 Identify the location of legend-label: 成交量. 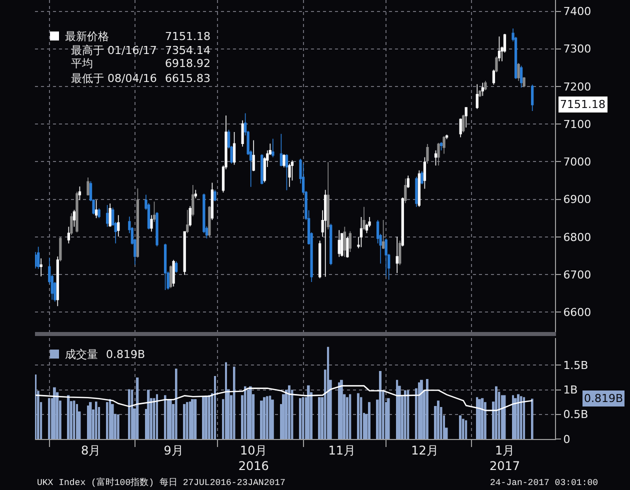
(81, 354).